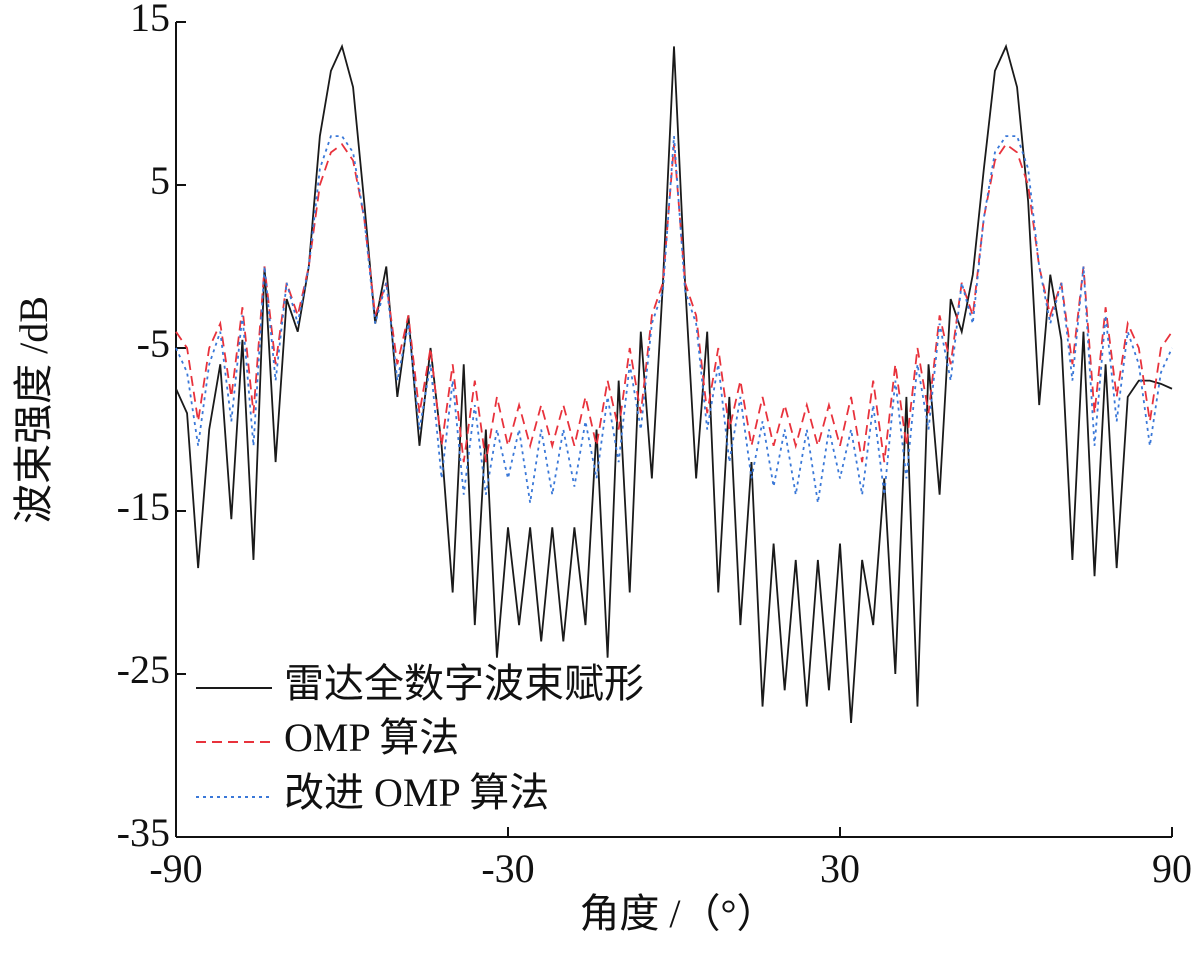 Image resolution: width=1200 pixels, height=958 pixels. What do you see at coordinates (153, 343) in the screenshot?
I see `y-tick-label: -5` at bounding box center [153, 343].